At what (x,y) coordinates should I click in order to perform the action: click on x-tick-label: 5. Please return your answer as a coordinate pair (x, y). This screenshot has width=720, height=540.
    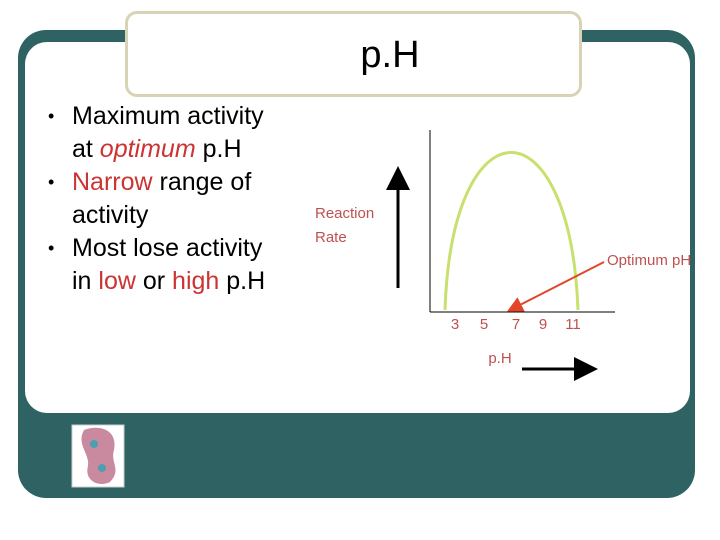
    Looking at the image, I should click on (484, 324).